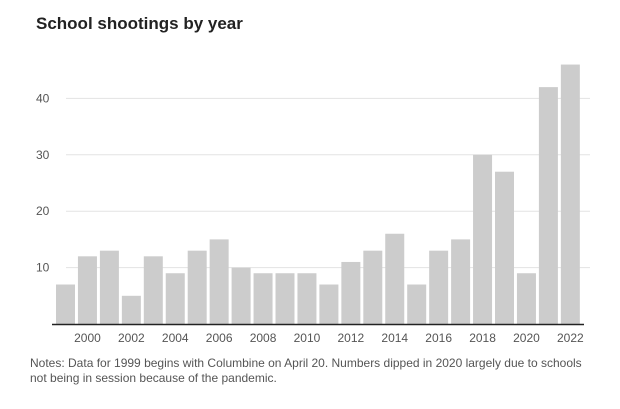 The width and height of the screenshot is (620, 409). What do you see at coordinates (417, 304) in the screenshot?
I see `bar-2015` at bounding box center [417, 304].